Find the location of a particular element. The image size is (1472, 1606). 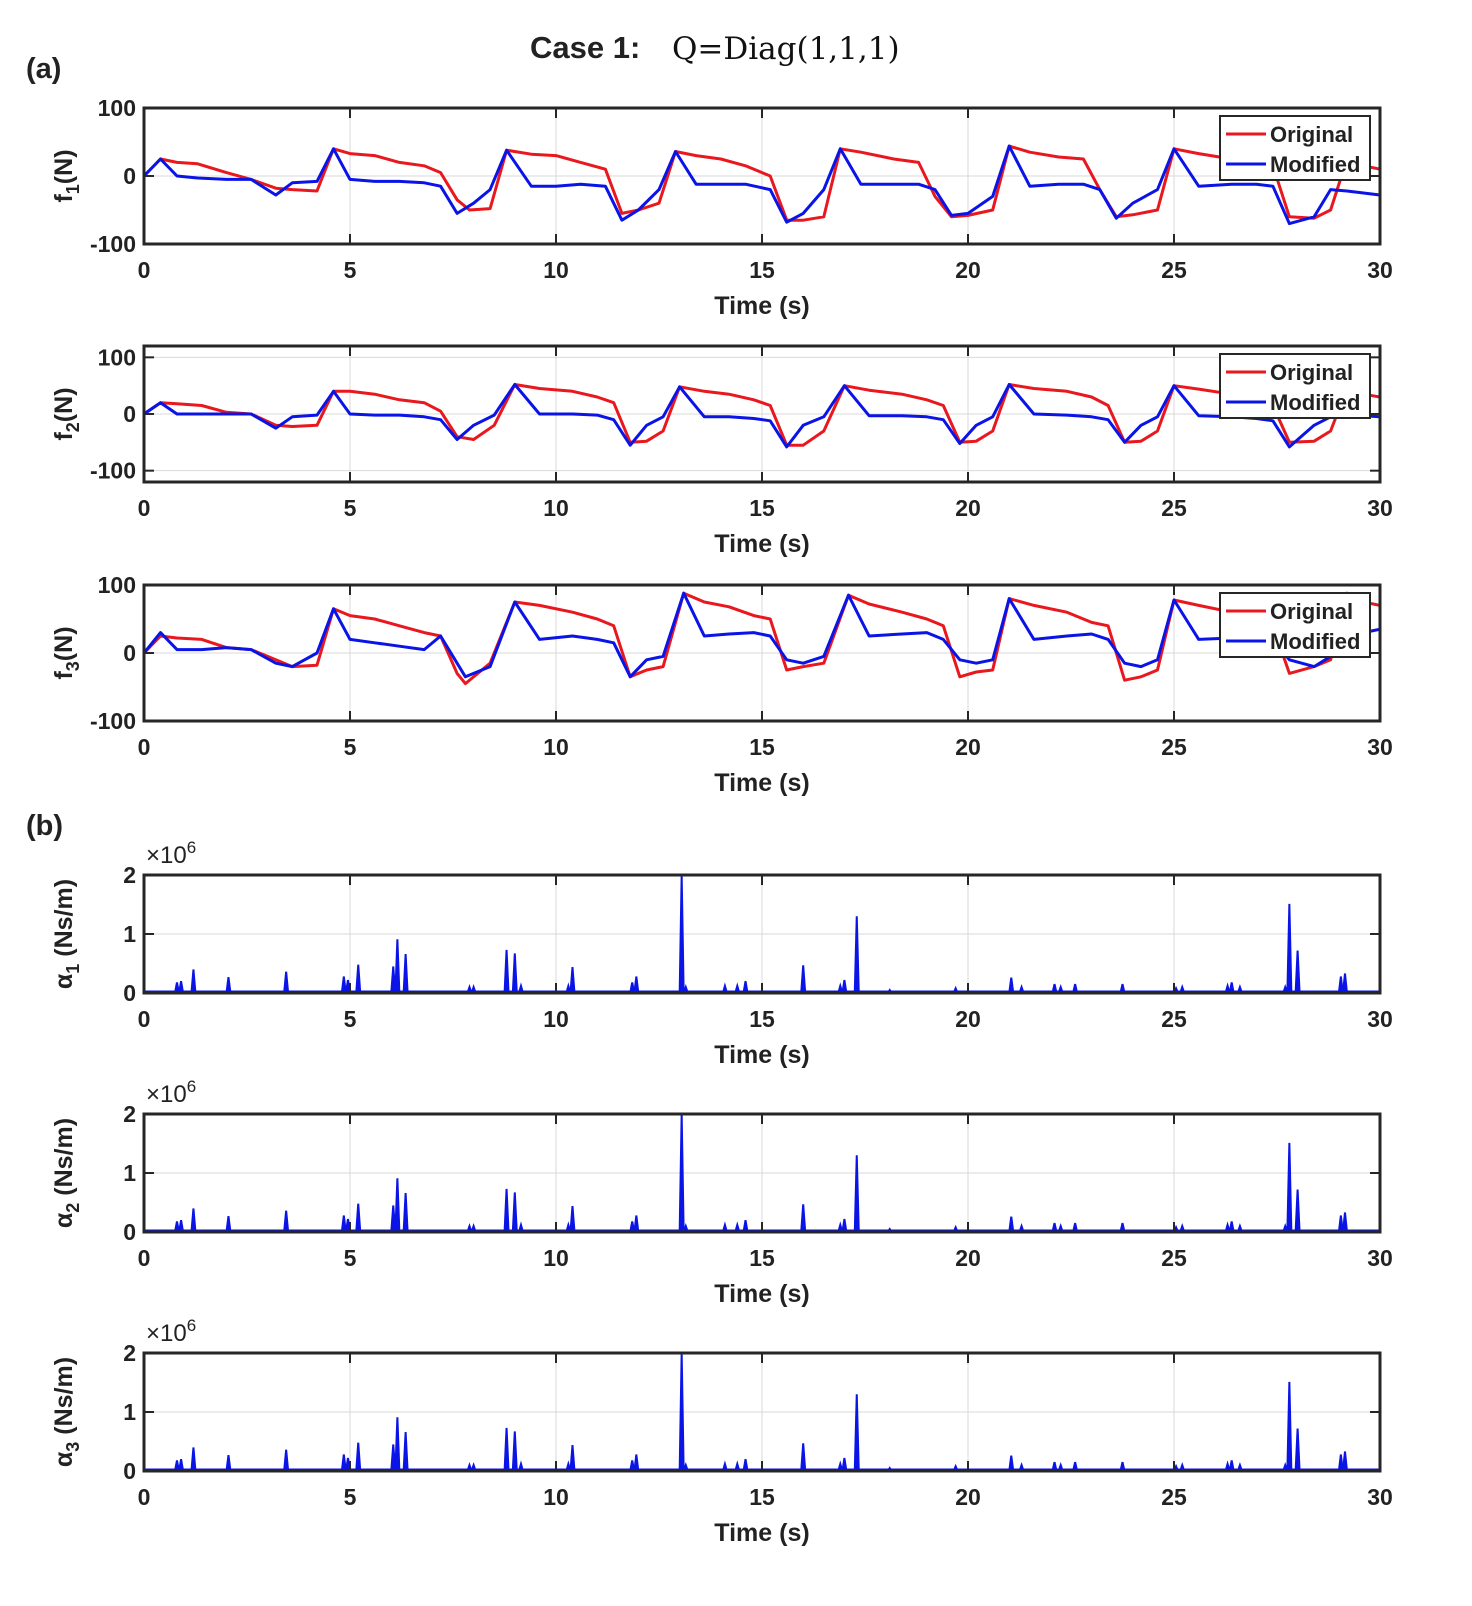

y-tick-label: 100 is located at coordinates (117, 108).